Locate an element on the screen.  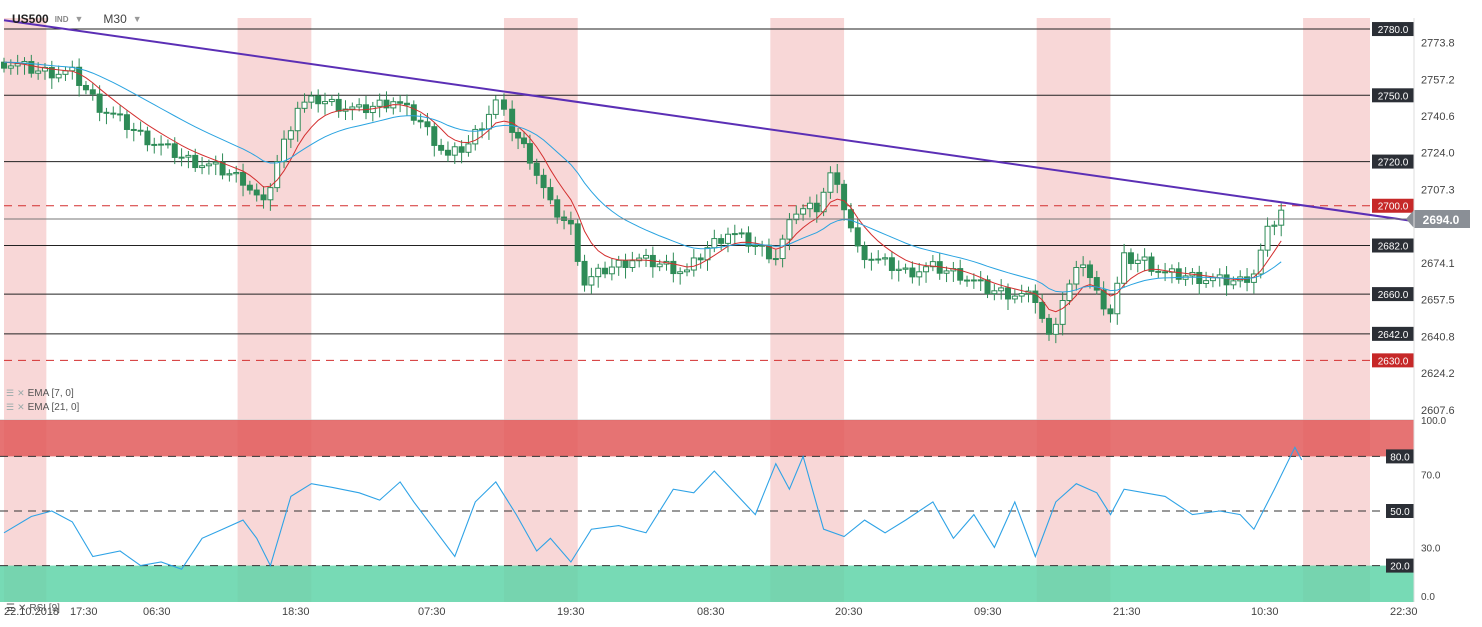
timeframe-label: M30 is located at coordinates (115, 19).